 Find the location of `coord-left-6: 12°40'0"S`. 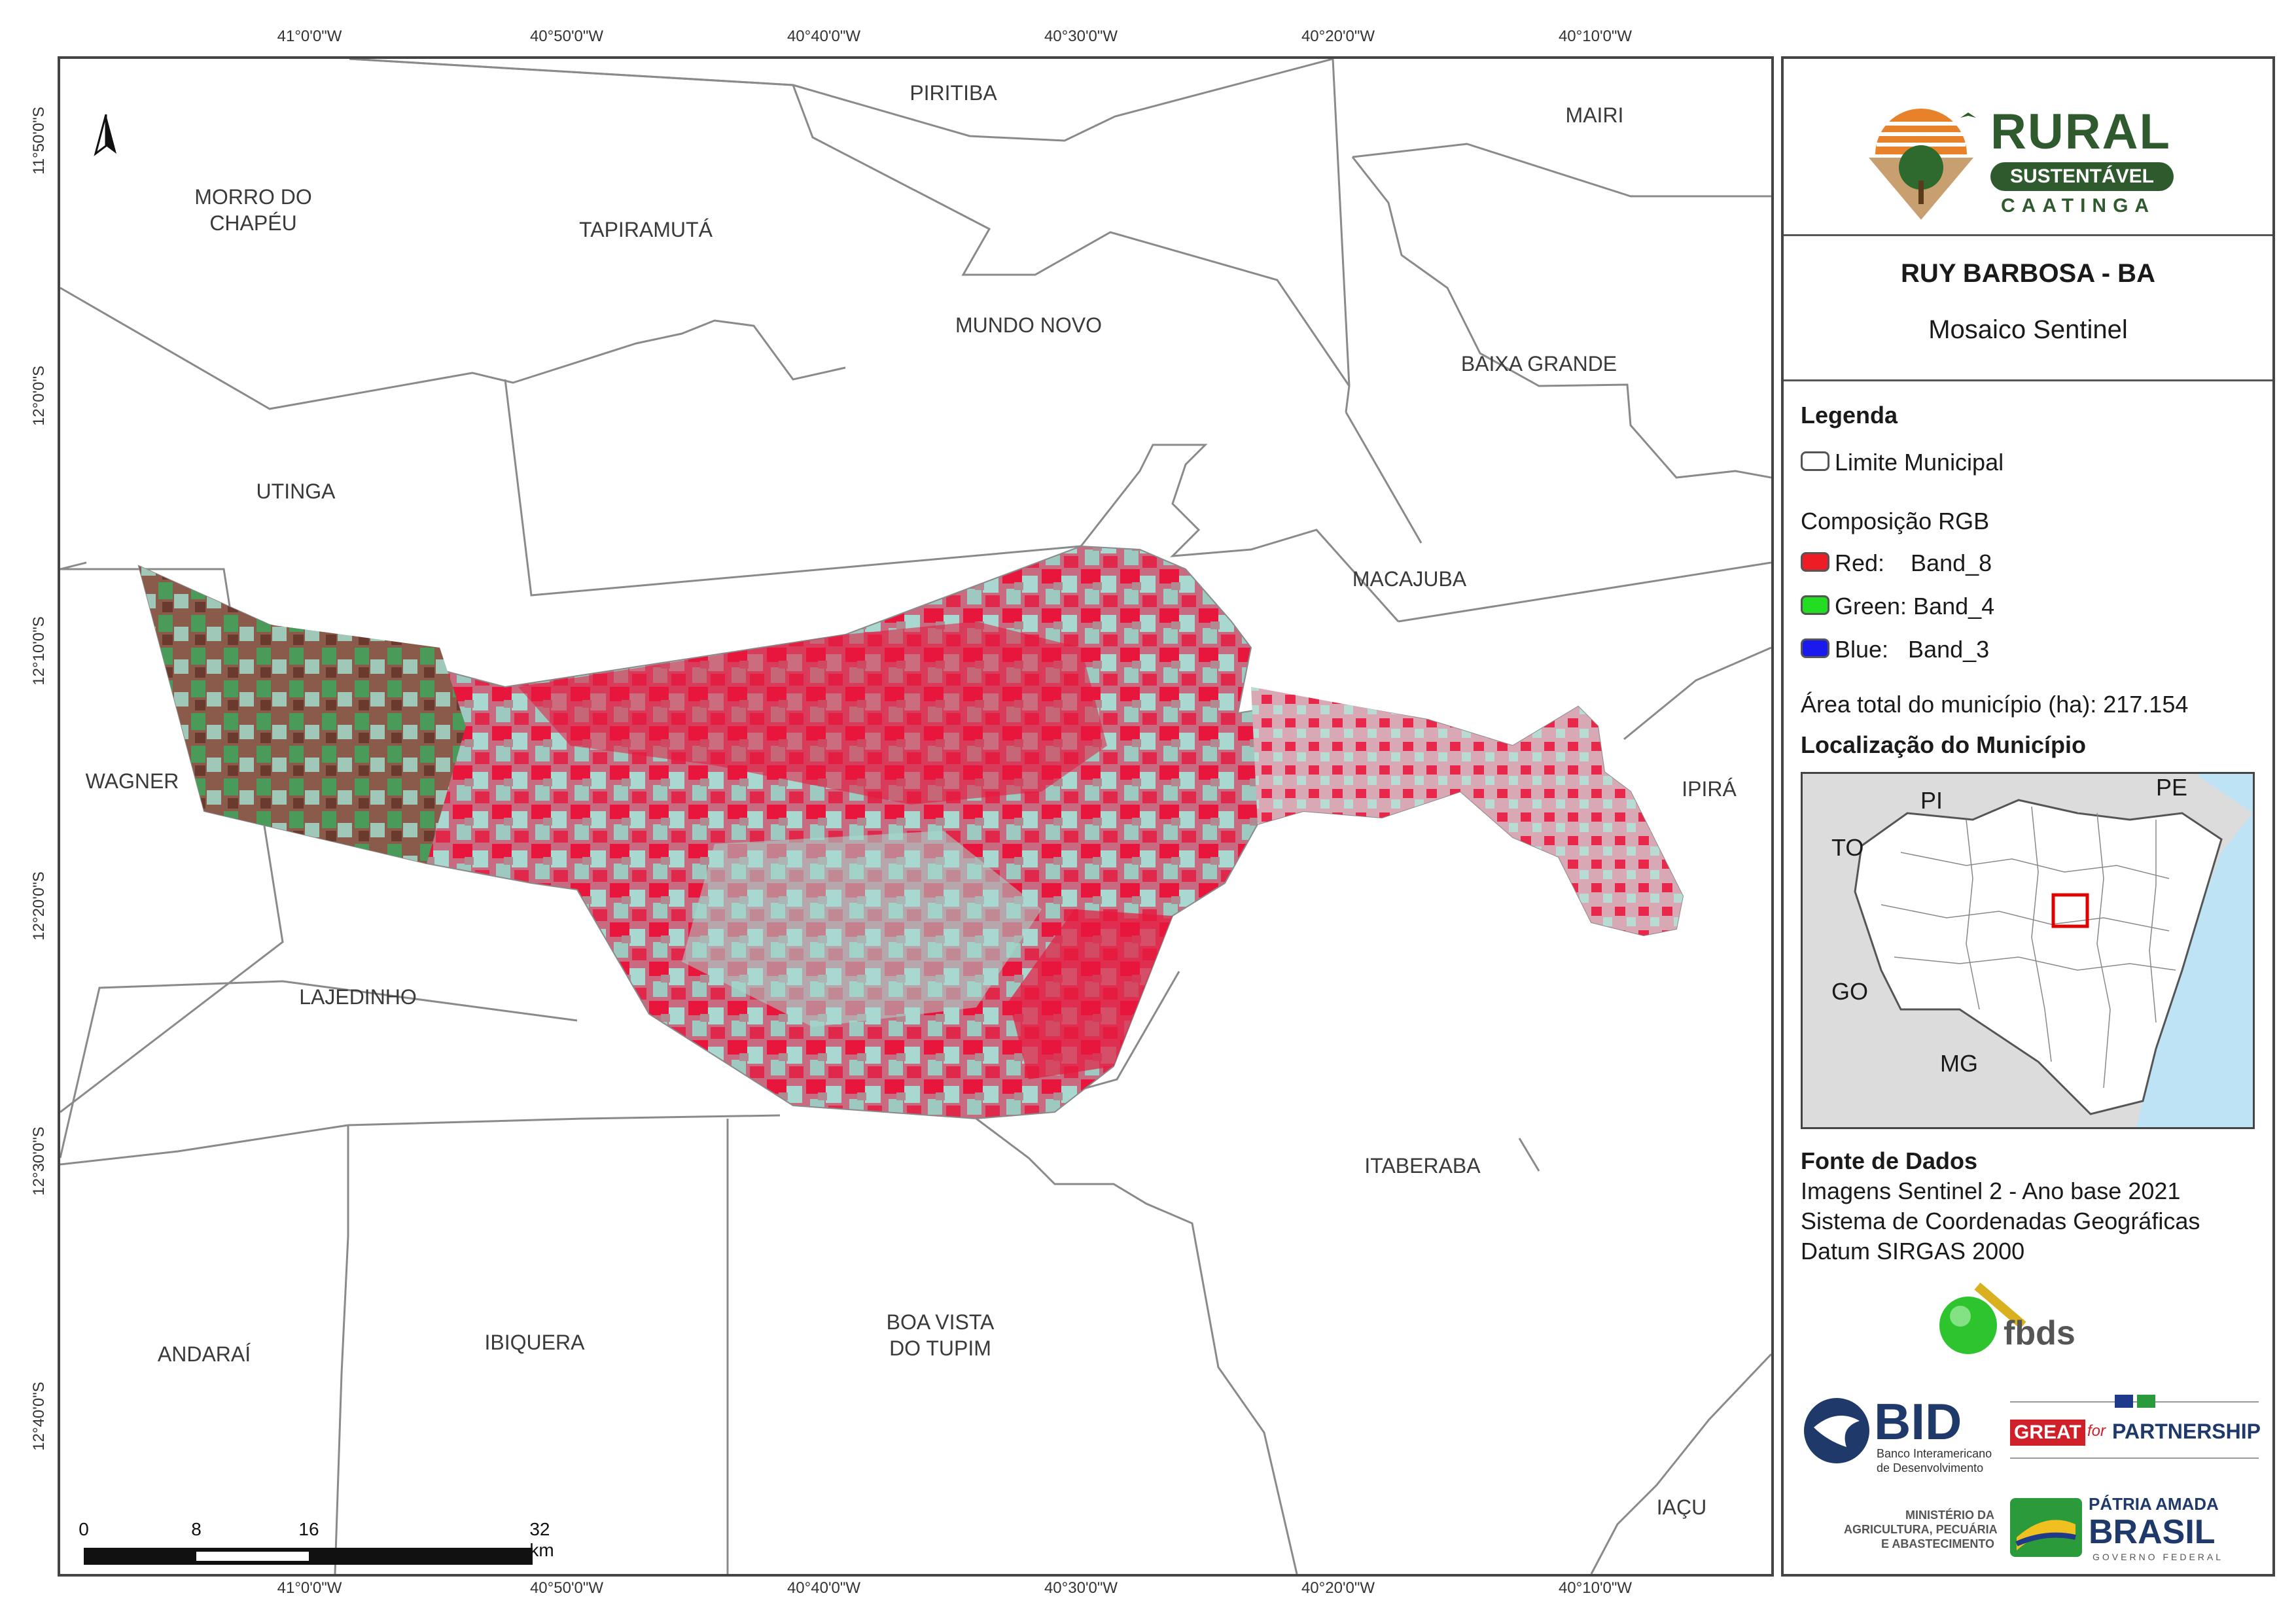

coord-left-6: 12°40'0"S is located at coordinates (39, 1416).